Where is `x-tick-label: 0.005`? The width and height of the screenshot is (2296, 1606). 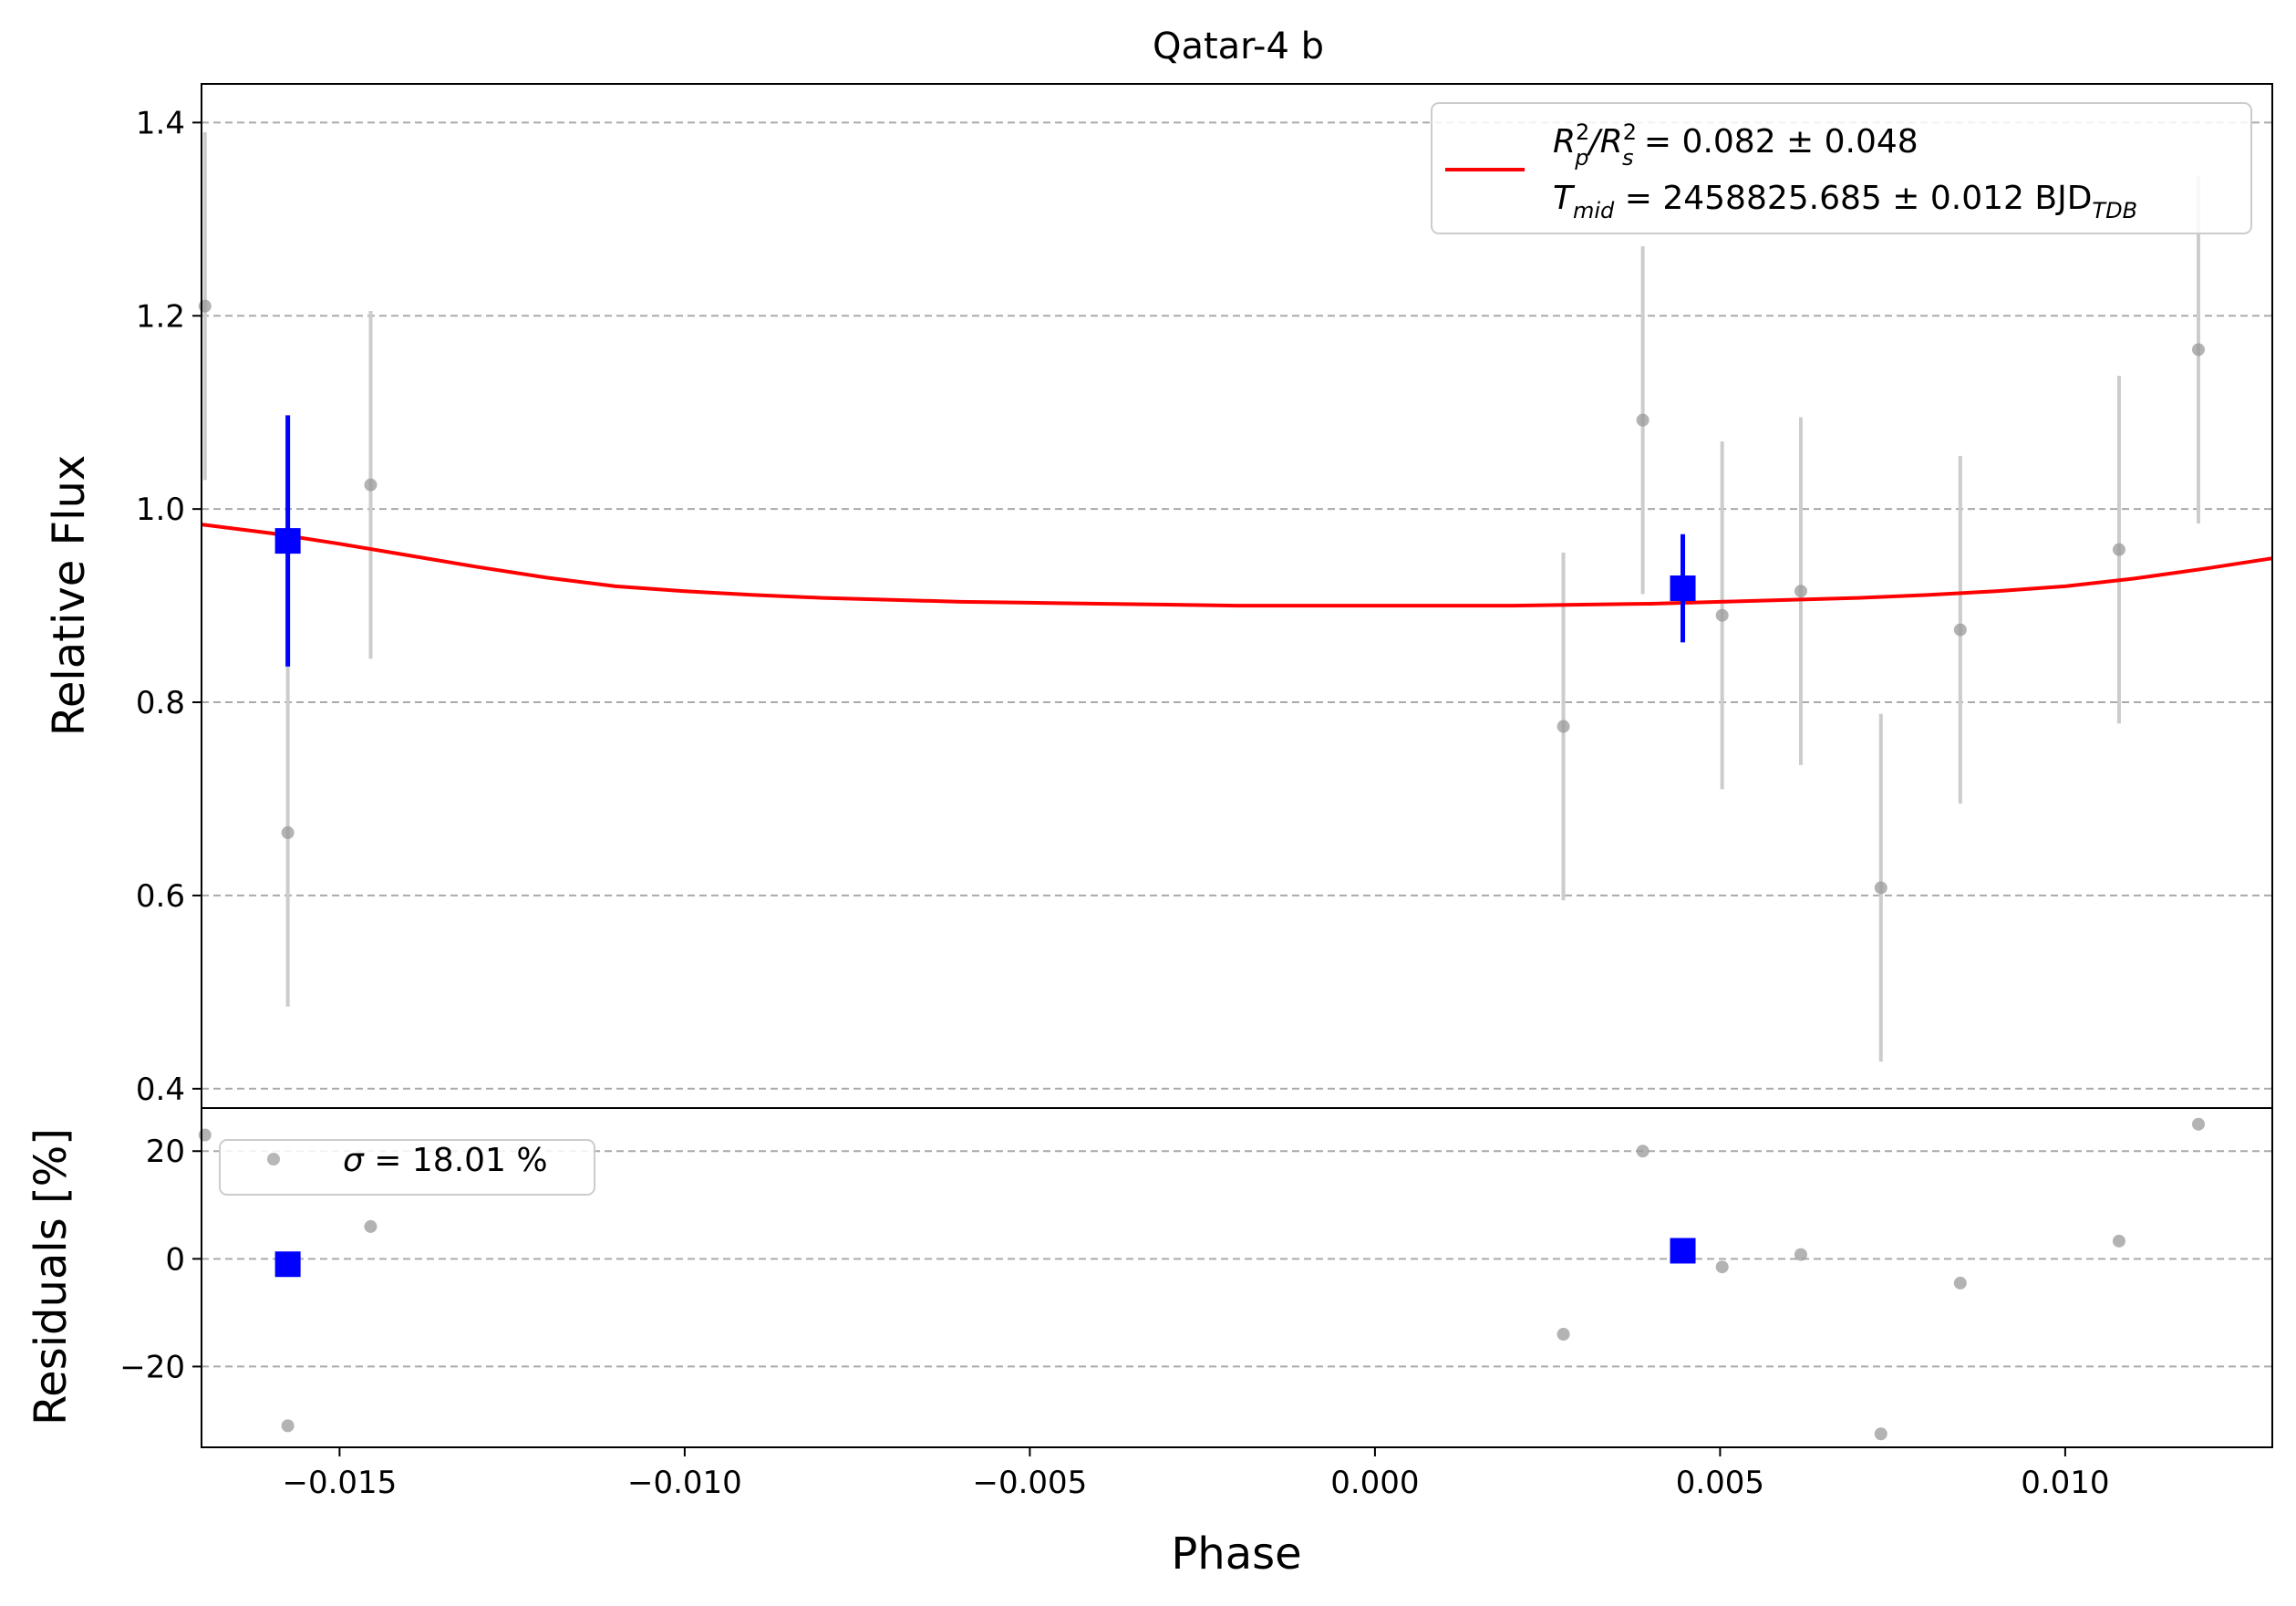 x-tick-label: 0.005 is located at coordinates (1720, 1483).